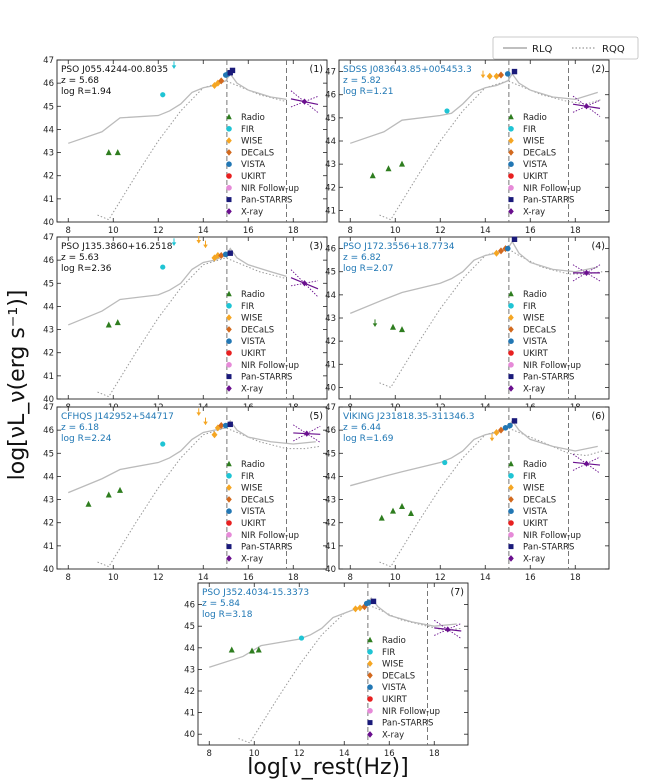  Describe the element at coordinates (316, 246) in the screenshot. I see `panel-number: (3)` at that location.